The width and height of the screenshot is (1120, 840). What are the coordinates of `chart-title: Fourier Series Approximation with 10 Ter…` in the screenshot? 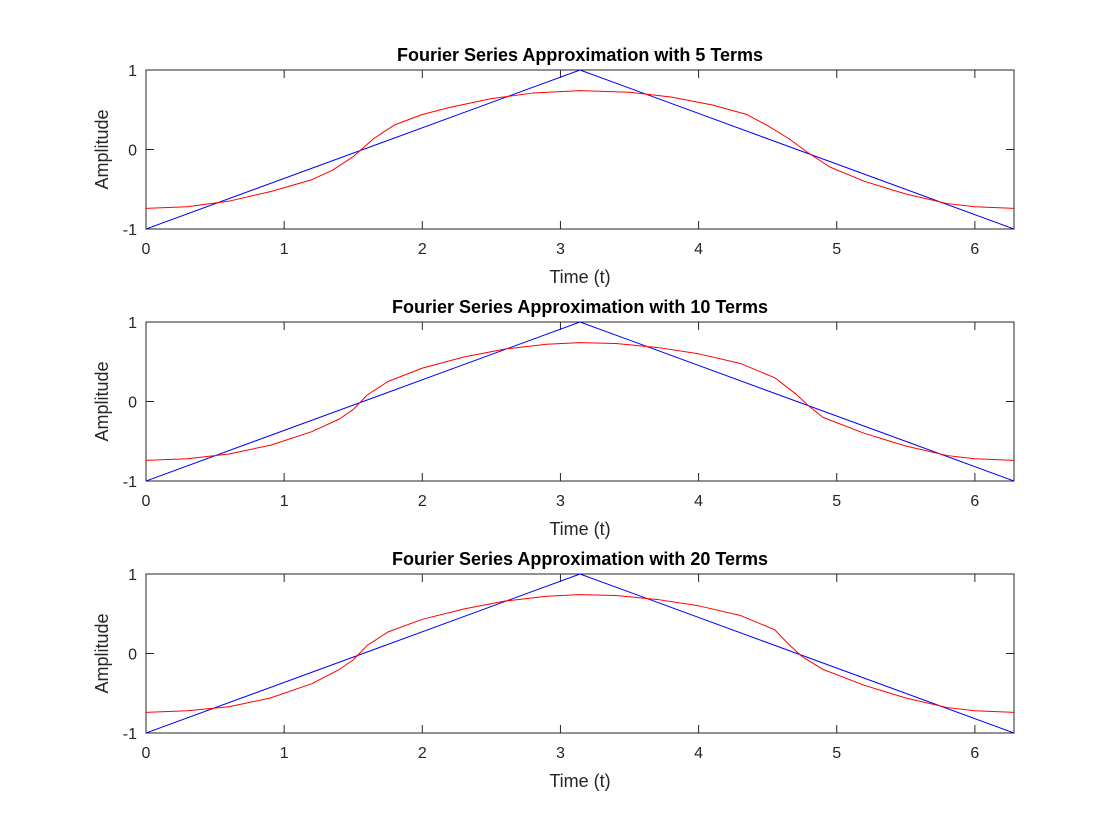 It's located at (580, 307).